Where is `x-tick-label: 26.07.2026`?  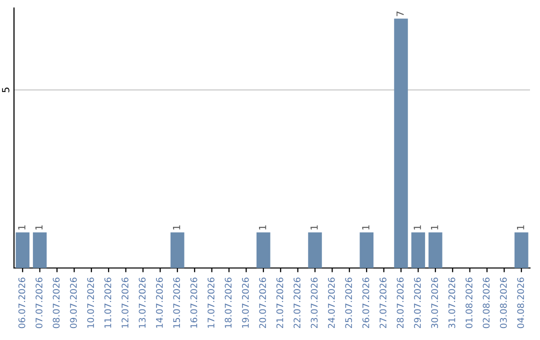
x-tick-label: 26.07.2026 is located at coordinates (366, 303).